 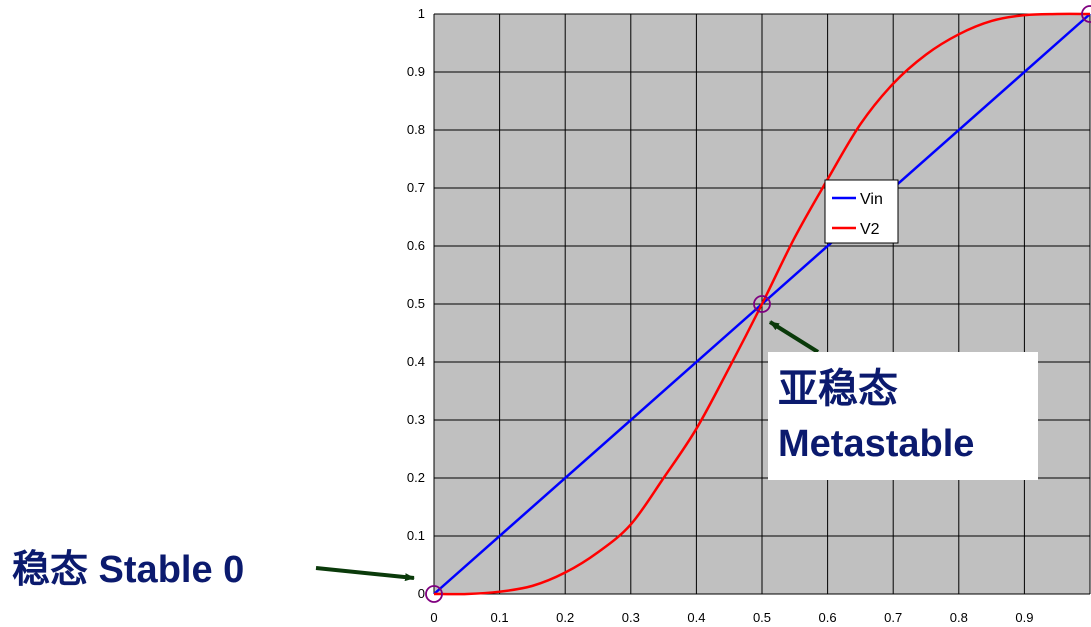 I want to click on x-tick-label: 0.4, so click(x=696, y=617).